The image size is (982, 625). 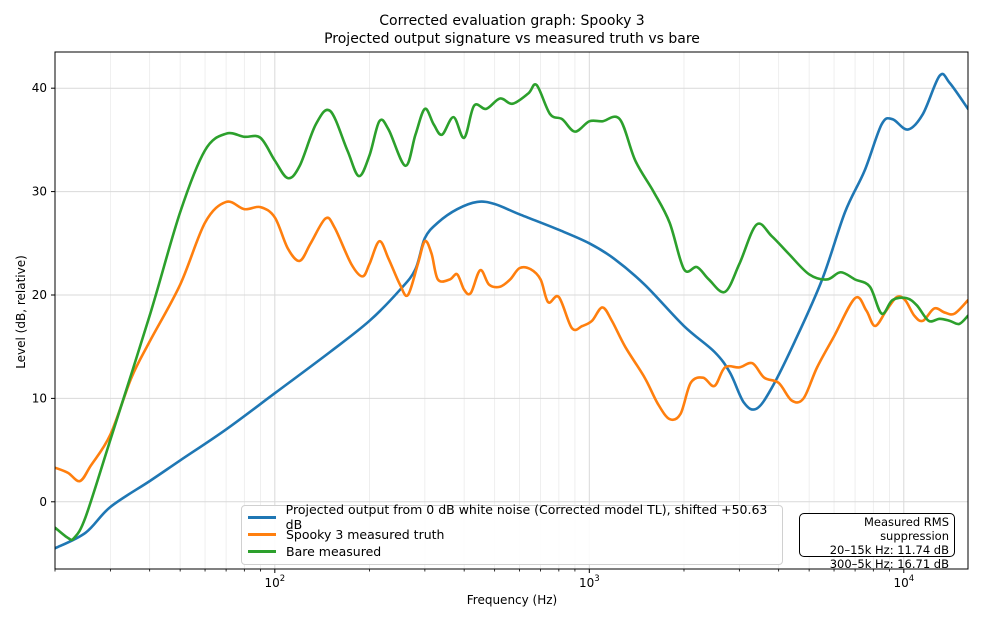 I want to click on legend-item-measured-truth: Spooky 3 measured truth, so click(x=346, y=534).